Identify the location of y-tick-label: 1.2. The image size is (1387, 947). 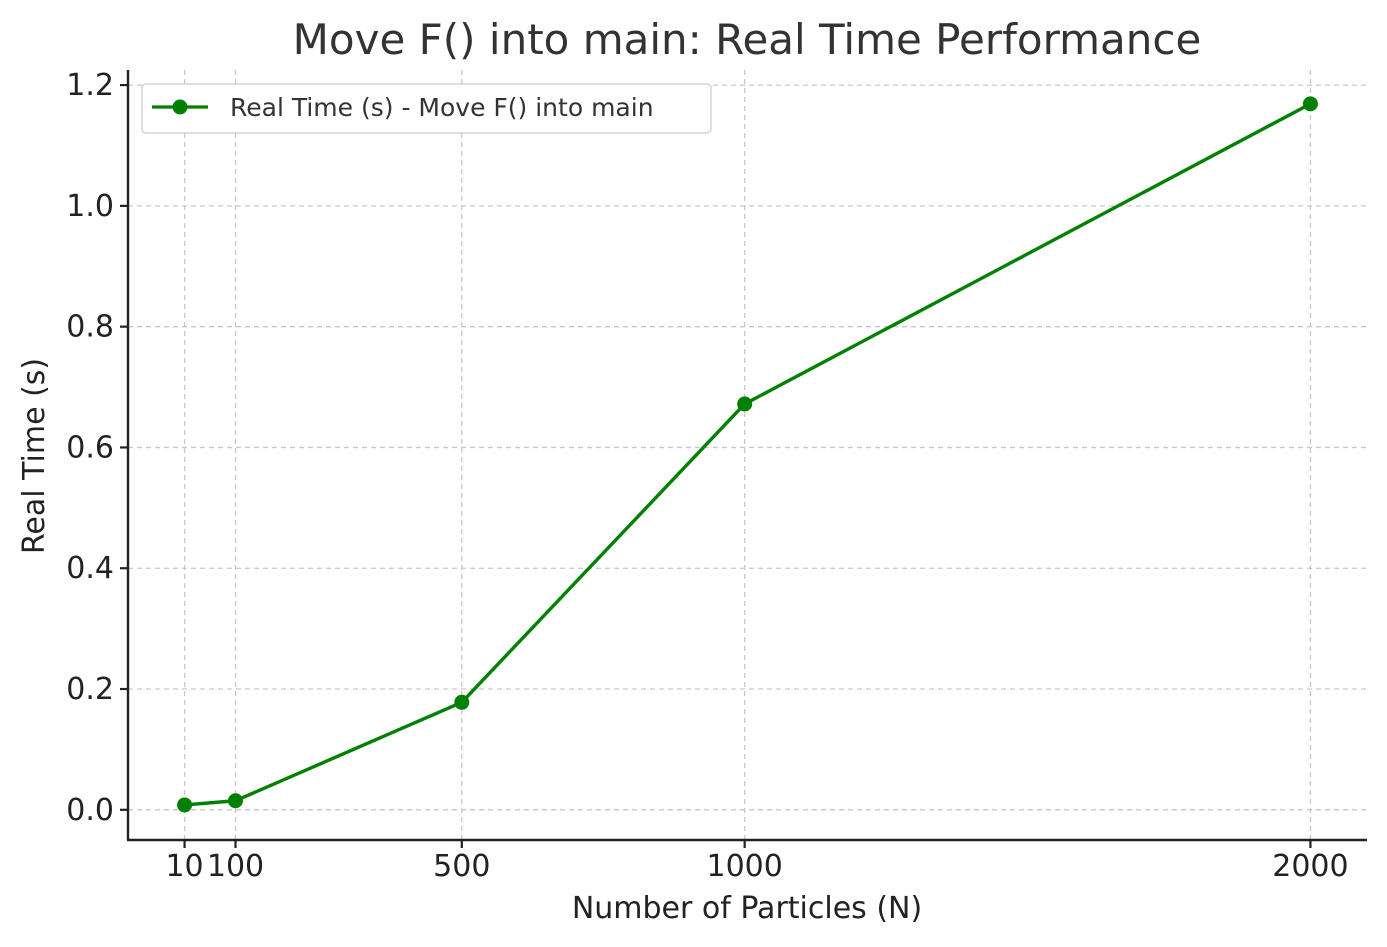
(90, 85).